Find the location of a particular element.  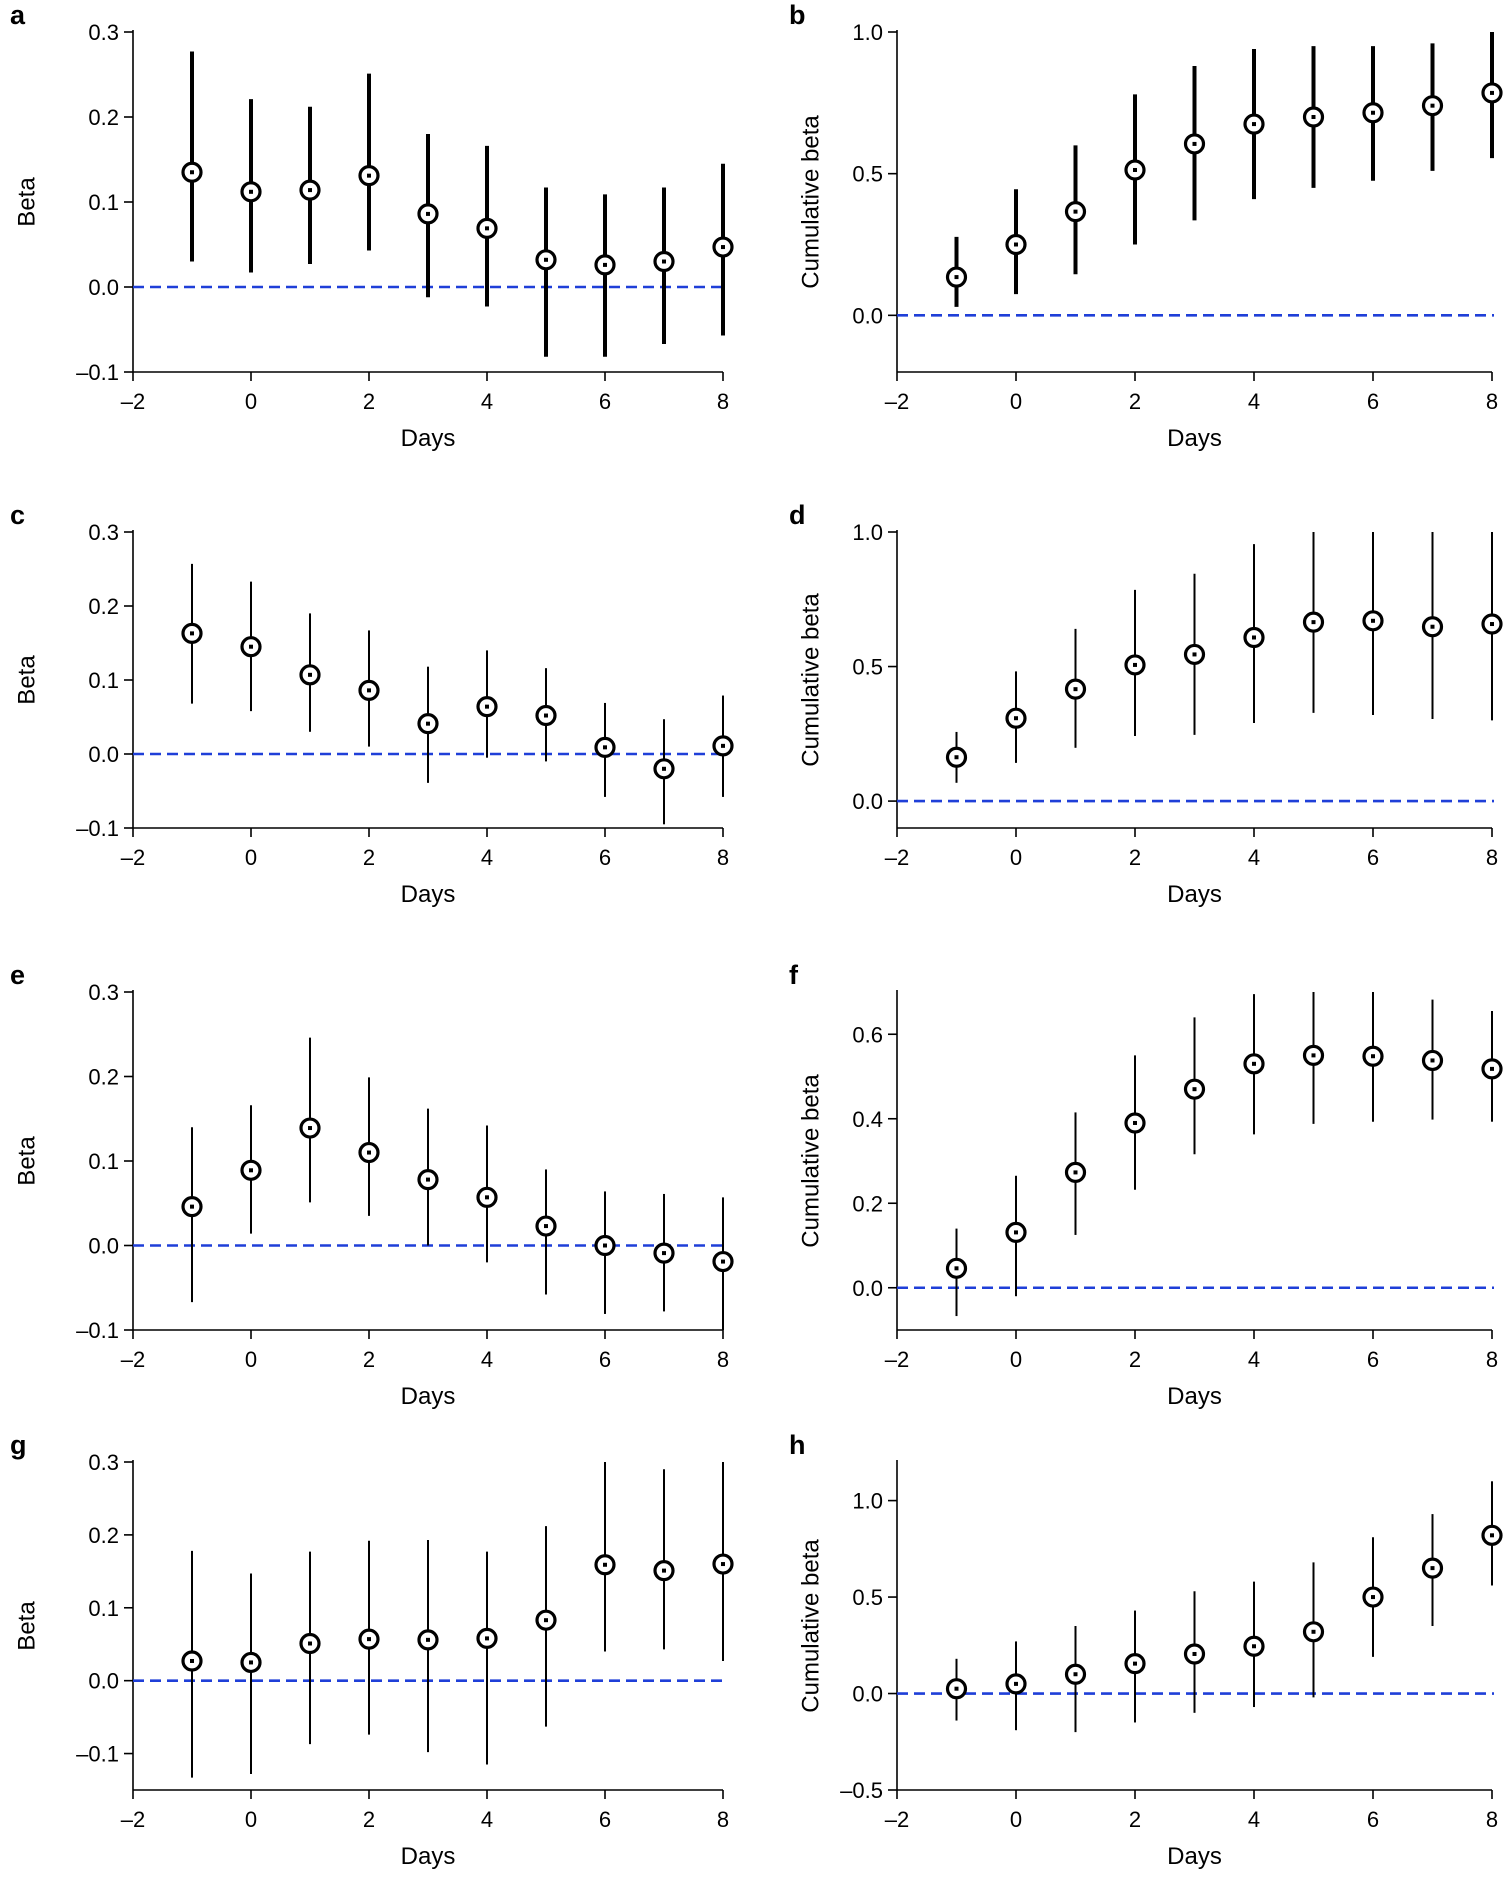

panel-e: e –0.1 0.0 0.1 0.2 0.3 –2 0 2 4 6 8 Days Beta is located at coordinates (372, 1185).